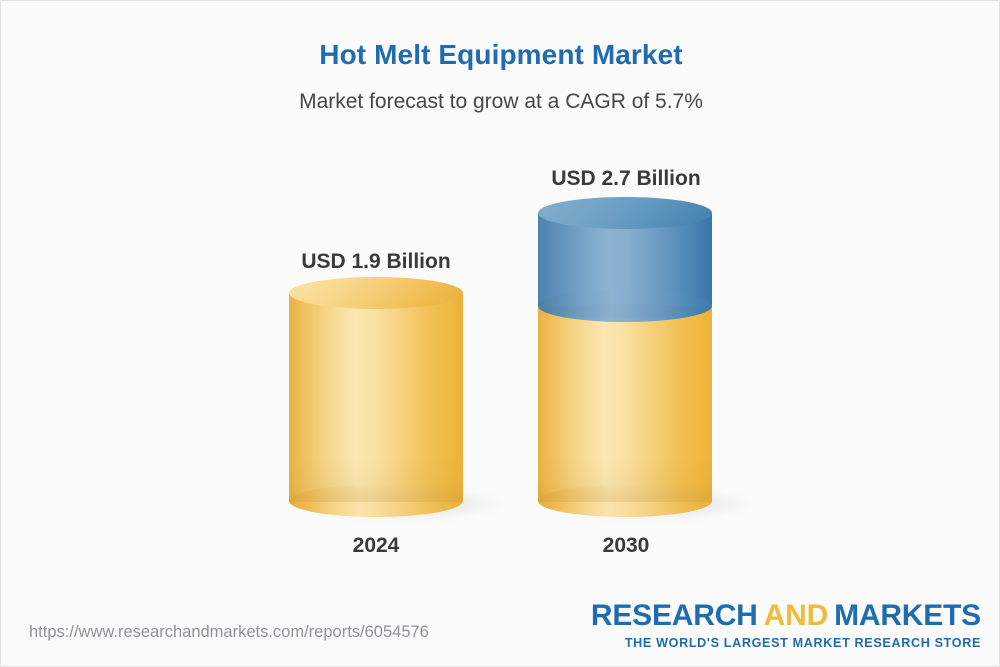 The width and height of the screenshot is (1000, 667). Describe the element at coordinates (626, 545) in the screenshot. I see `bar-category-label-2030: 2030` at that location.